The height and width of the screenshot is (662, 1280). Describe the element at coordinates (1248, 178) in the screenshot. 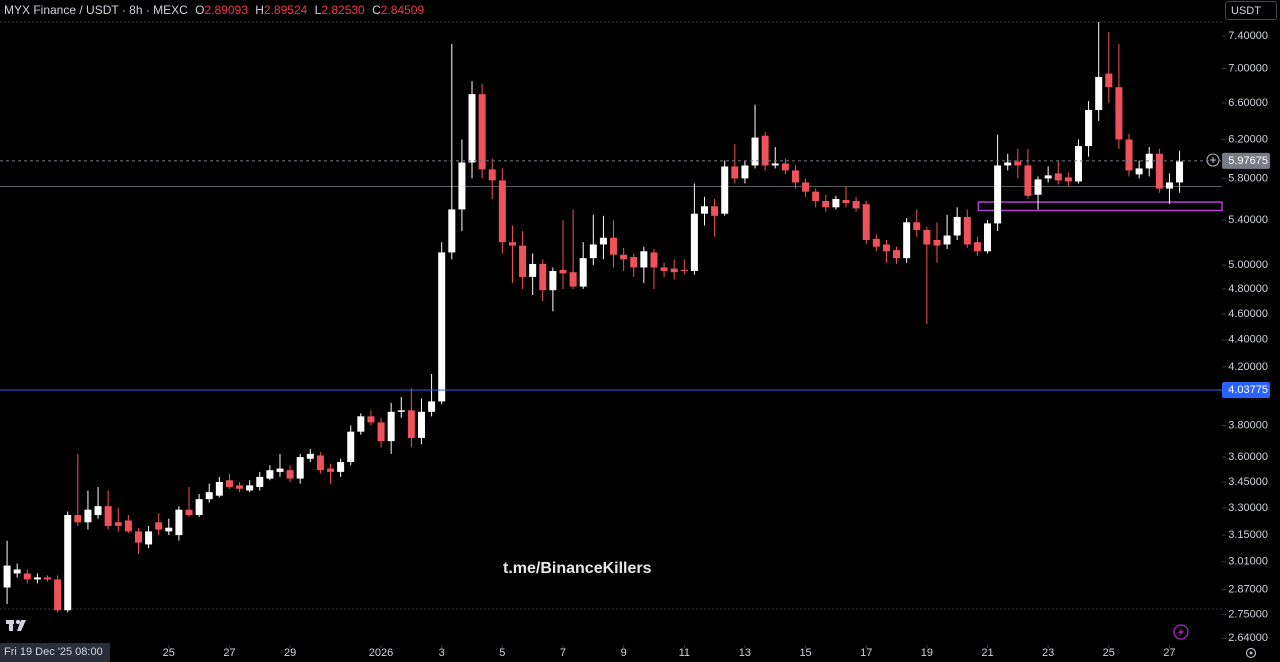

I see `y-tick-label: 5.80000` at that location.